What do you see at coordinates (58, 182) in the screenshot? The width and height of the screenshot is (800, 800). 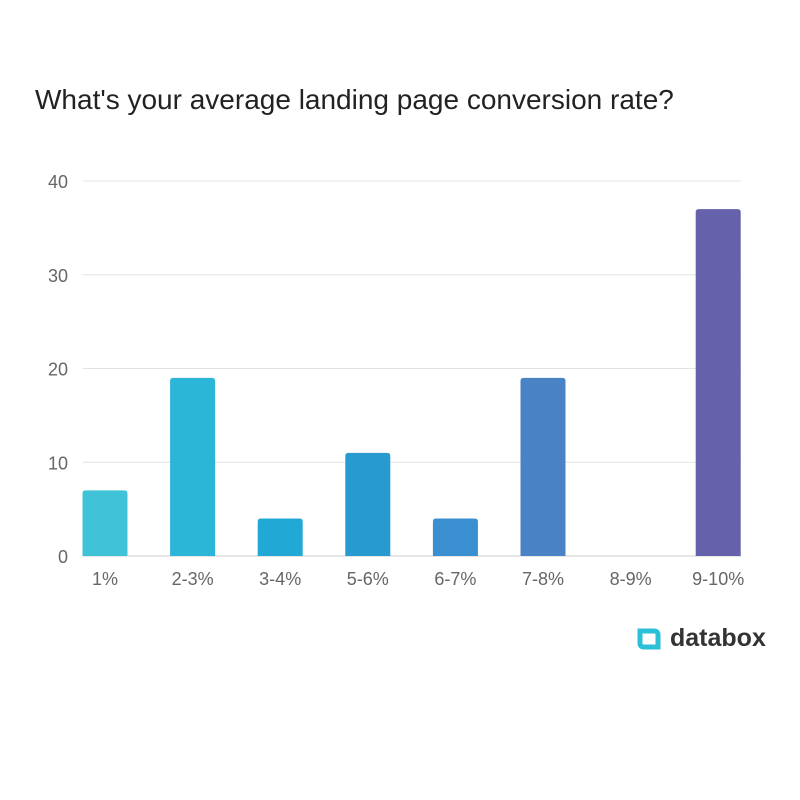 I see `y-tick-label: 40` at bounding box center [58, 182].